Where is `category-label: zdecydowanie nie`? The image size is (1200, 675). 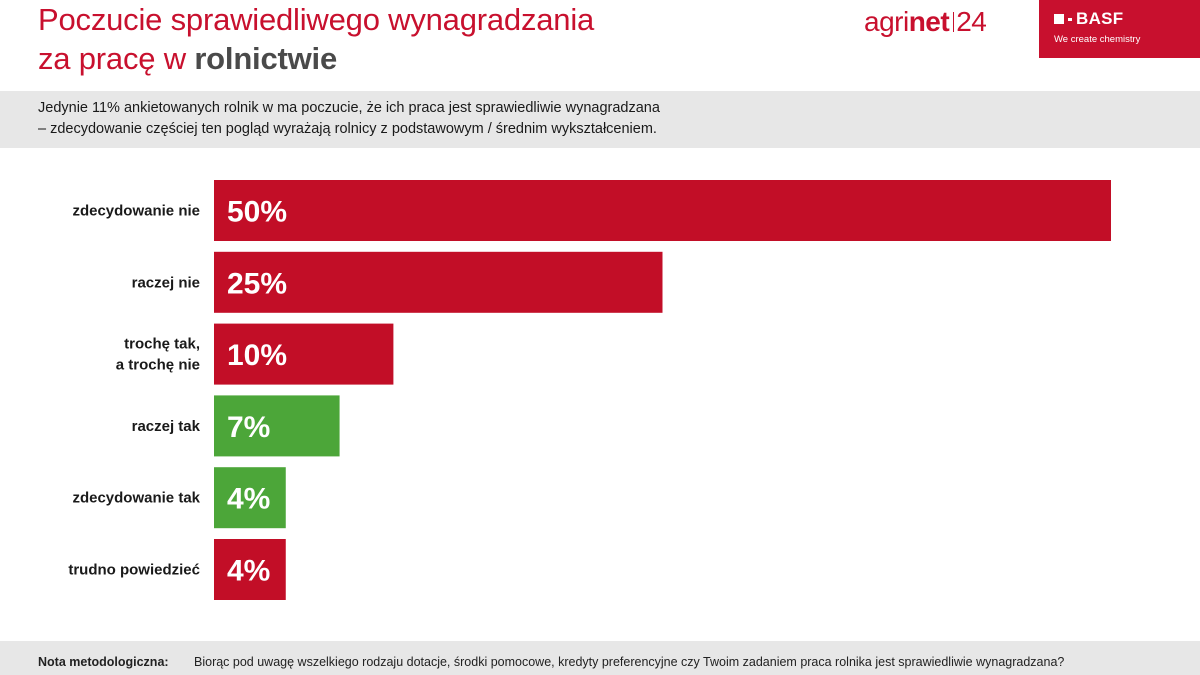 category-label: zdecydowanie nie is located at coordinates (136, 211).